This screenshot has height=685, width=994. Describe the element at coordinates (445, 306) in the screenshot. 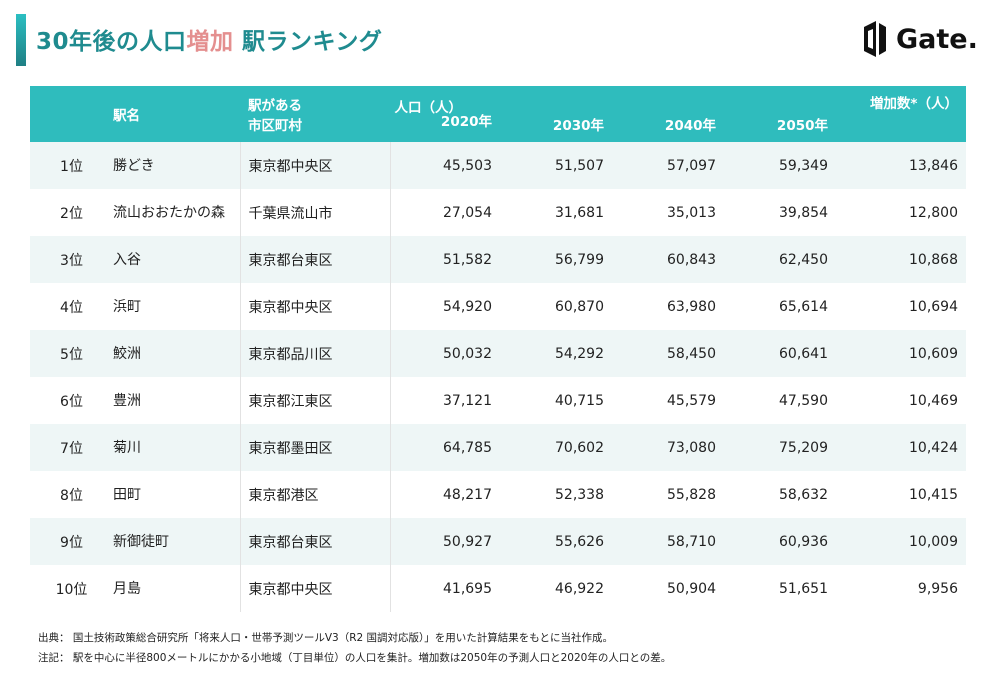

I see `population-2020-cell: 54,920` at that location.